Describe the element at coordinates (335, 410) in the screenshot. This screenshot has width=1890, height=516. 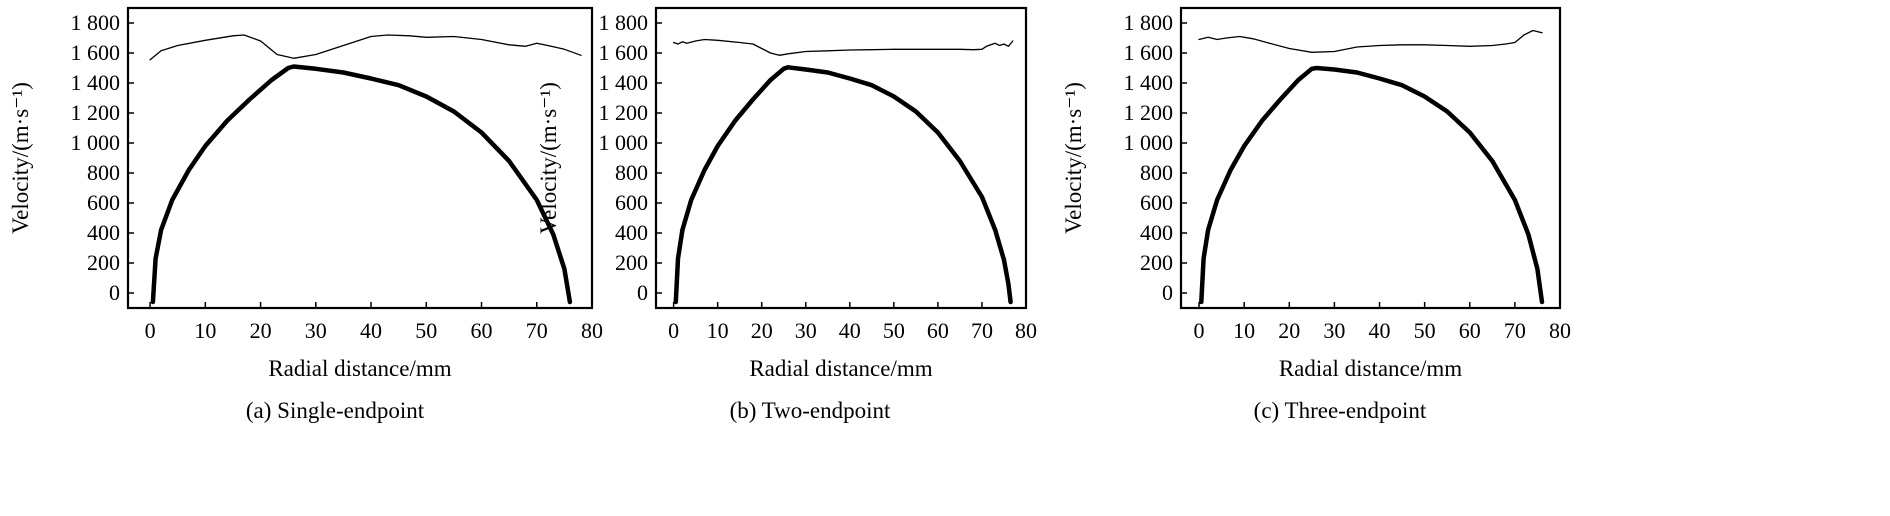
I see `panel-caption: (a) Single-endpoint` at that location.